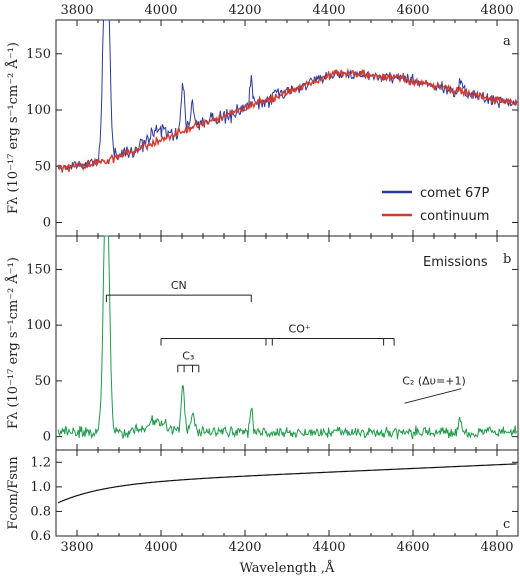 The height and width of the screenshot is (581, 520). I want to click on x-tick-label-top: 4600, so click(412, 10).